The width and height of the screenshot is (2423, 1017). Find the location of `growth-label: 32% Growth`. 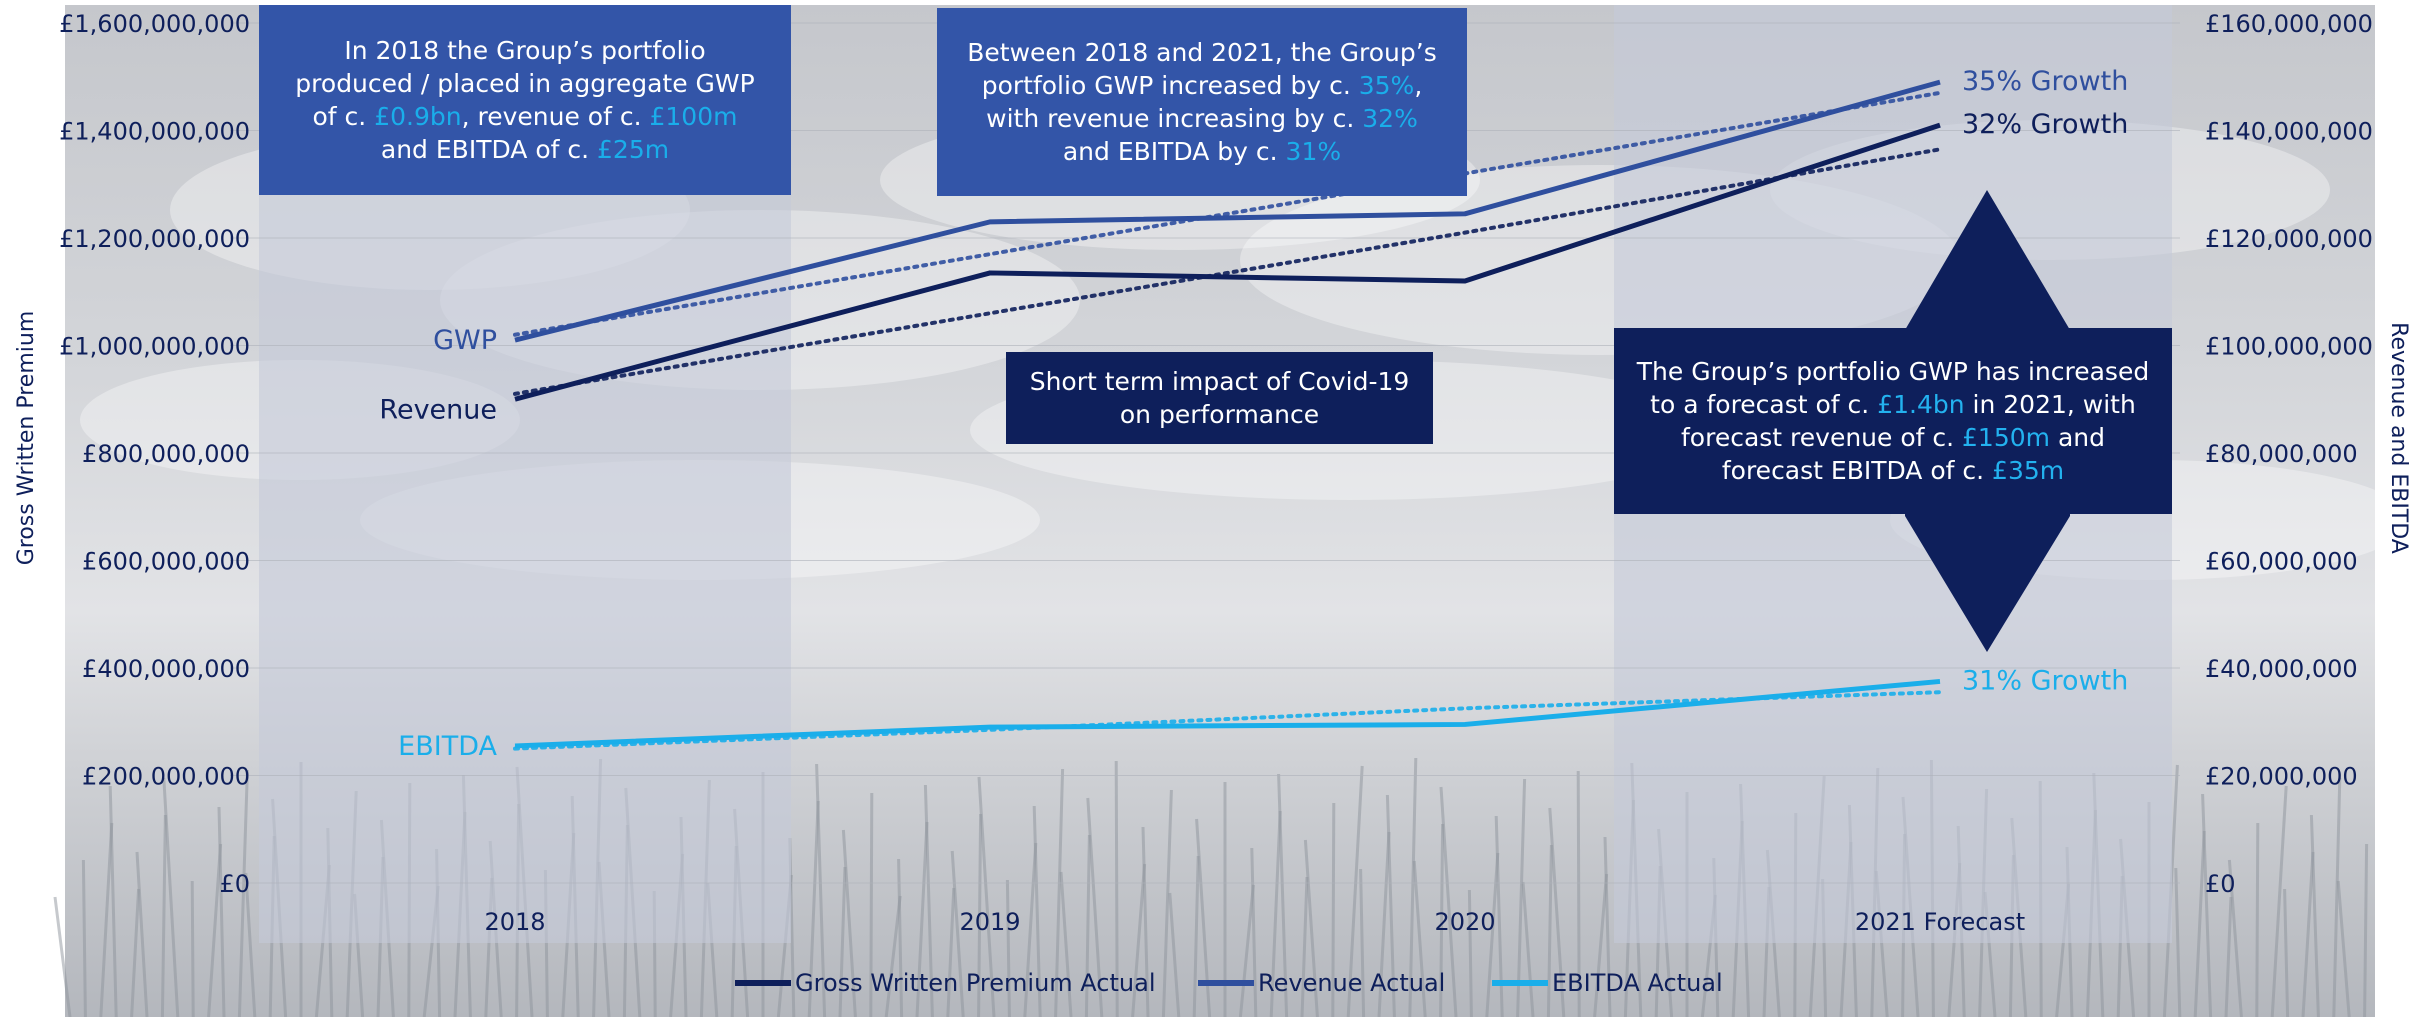

growth-label: 32% Growth is located at coordinates (2045, 124).